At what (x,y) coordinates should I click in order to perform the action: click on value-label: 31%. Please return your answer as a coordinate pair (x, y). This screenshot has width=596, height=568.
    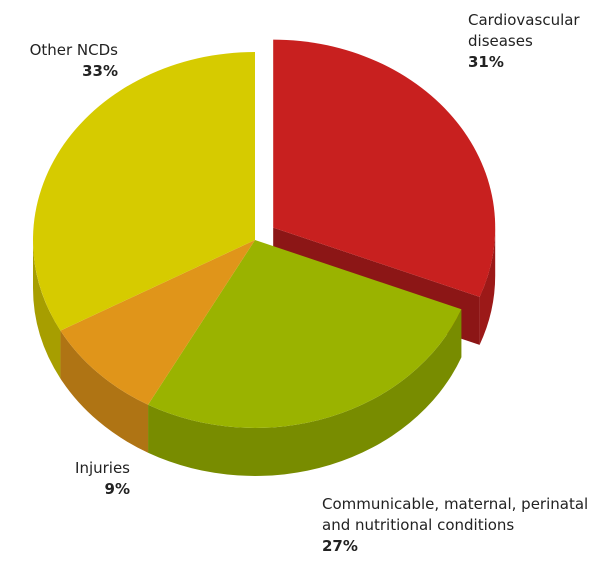
    Looking at the image, I should click on (486, 62).